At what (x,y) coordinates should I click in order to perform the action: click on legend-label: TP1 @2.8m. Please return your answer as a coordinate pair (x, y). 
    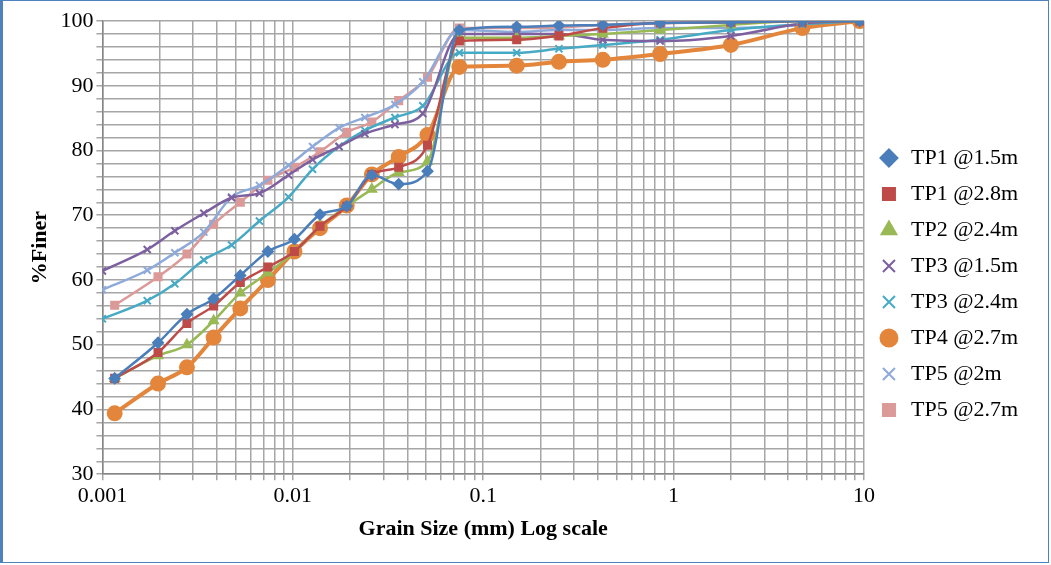
    Looking at the image, I should click on (964, 192).